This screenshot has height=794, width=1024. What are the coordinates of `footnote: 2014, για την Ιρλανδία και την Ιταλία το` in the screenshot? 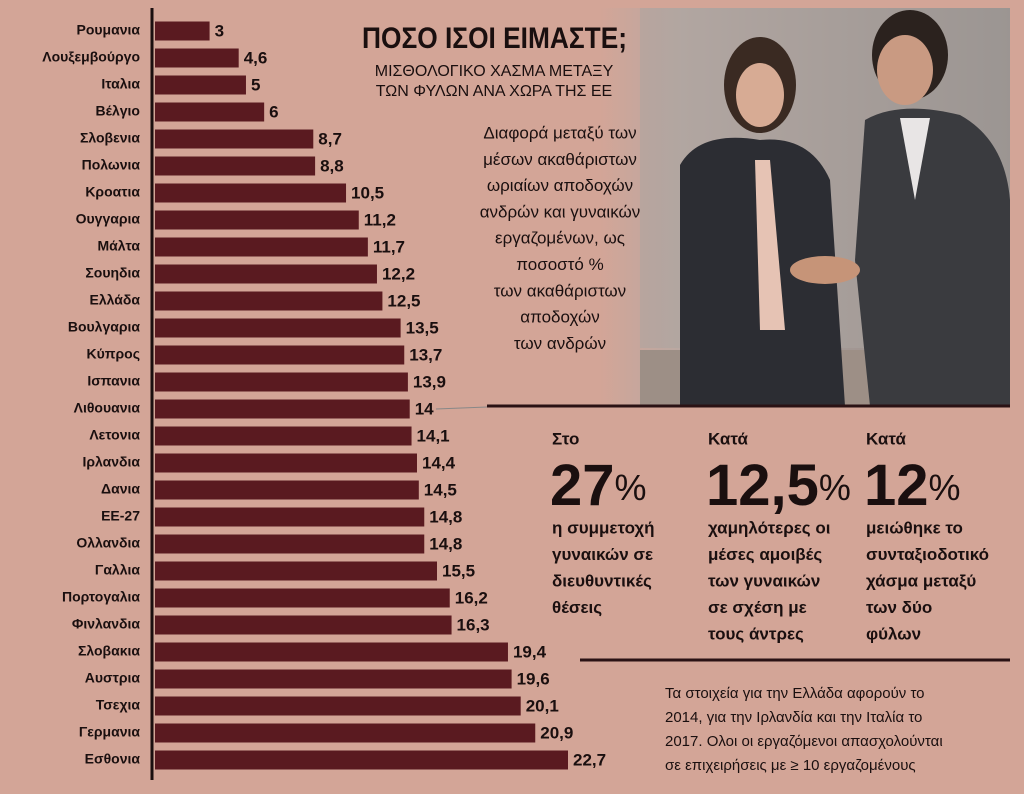 It's located at (793, 717).